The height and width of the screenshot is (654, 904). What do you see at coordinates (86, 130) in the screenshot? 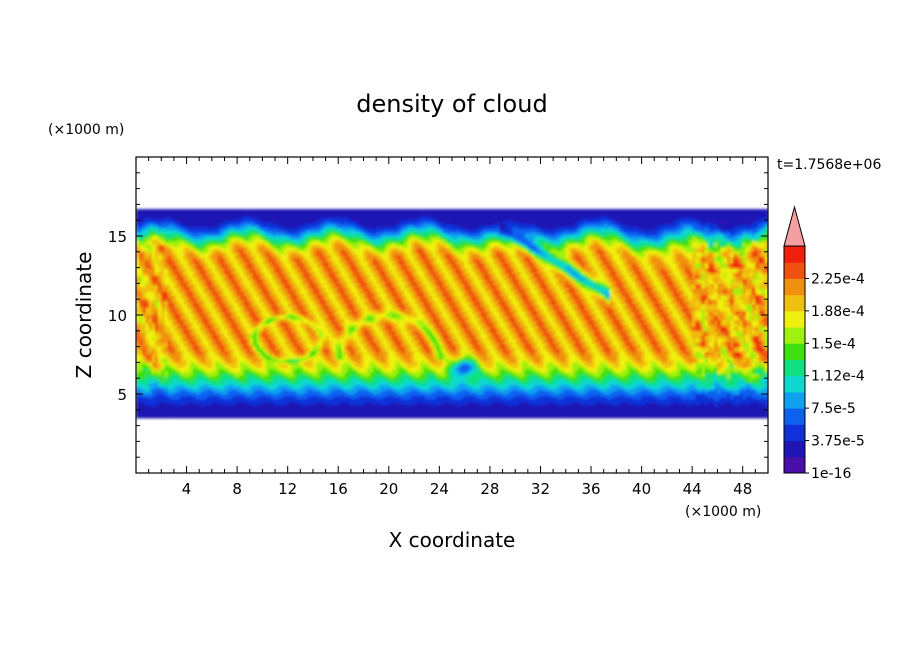
I see `y-axis-unit: (×1000 m)` at bounding box center [86, 130].